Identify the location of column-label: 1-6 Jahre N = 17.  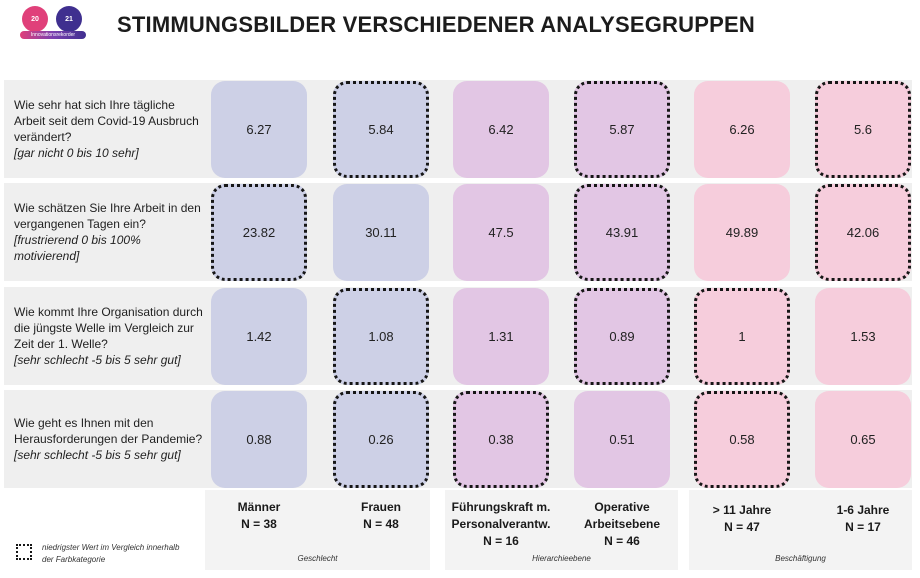
(856, 519).